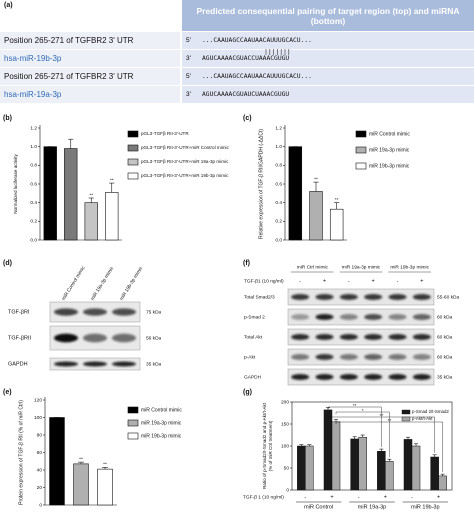  Describe the element at coordinates (246, 94) in the screenshot. I see `sequence: AGUCAAAACGUAUCUAAACGUGU` at that location.